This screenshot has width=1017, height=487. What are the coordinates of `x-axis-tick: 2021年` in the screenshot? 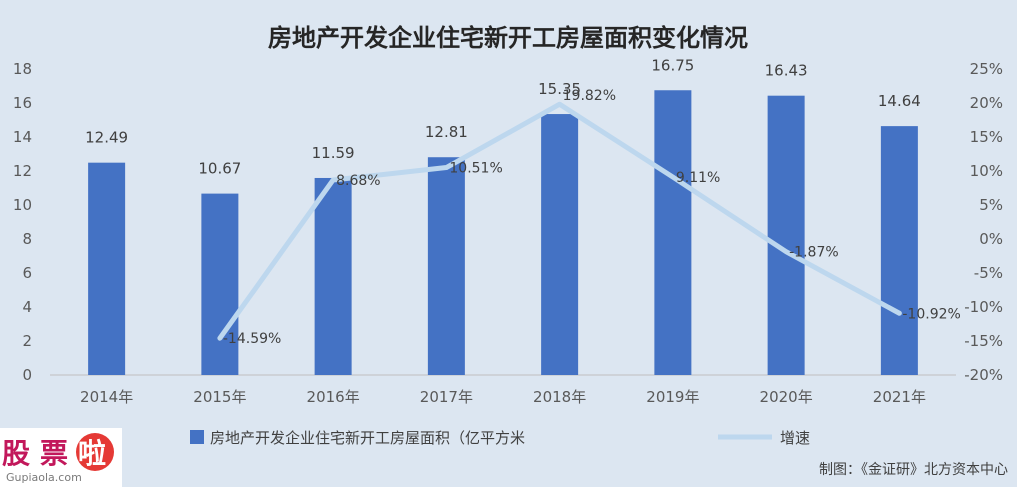 It's located at (899, 397).